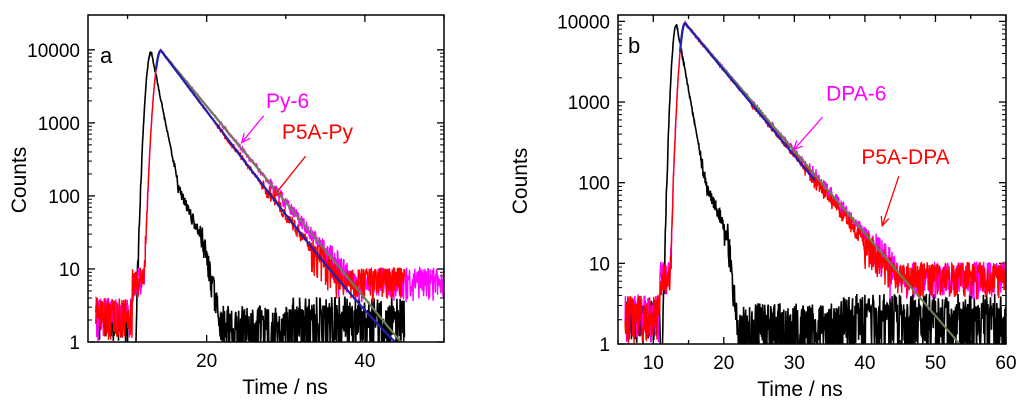 The image size is (1024, 414). I want to click on y-tick-label-b: 1000, so click(589, 103).